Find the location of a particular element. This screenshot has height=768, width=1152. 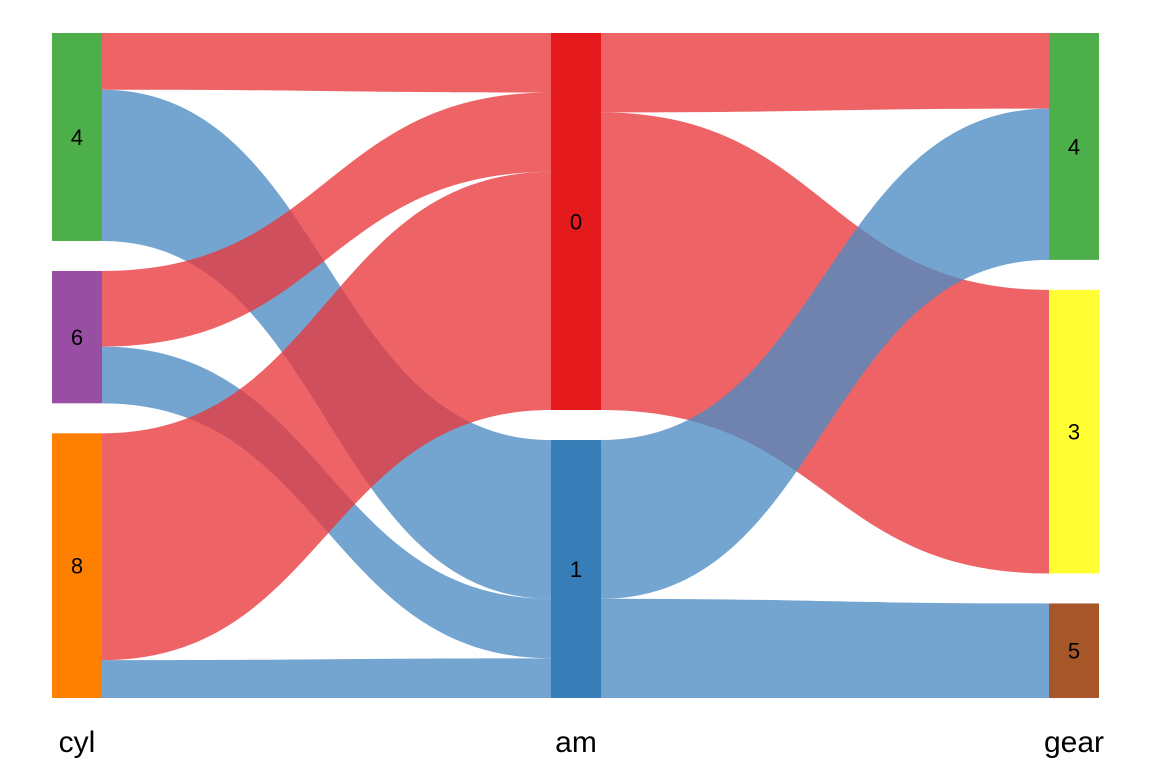

node-label-gear-3: 3 is located at coordinates (1074, 432).